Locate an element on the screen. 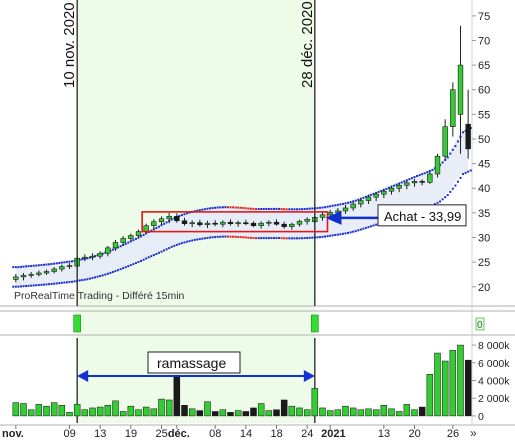  scroll-right-button: » is located at coordinates (473, 433).